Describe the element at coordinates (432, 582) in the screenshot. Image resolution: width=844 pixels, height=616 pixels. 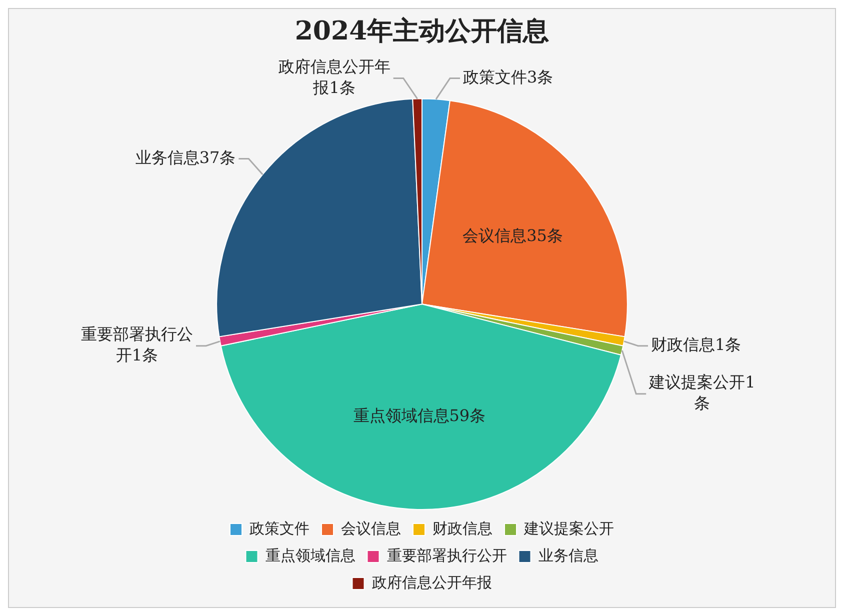
I see `legend-label: 政府信息公开年报` at that location.